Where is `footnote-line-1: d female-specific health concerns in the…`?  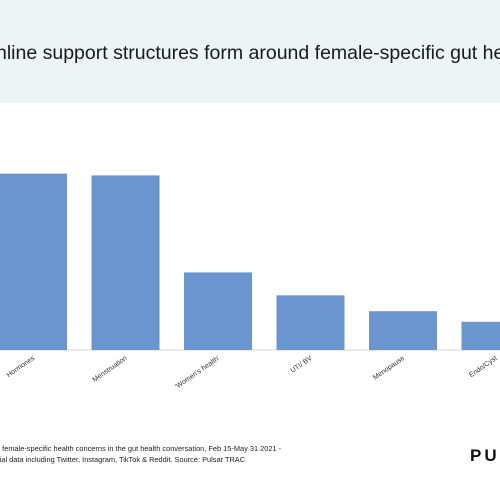 footnote-line-1: d female-specific health concerns in the… is located at coordinates (141, 448).